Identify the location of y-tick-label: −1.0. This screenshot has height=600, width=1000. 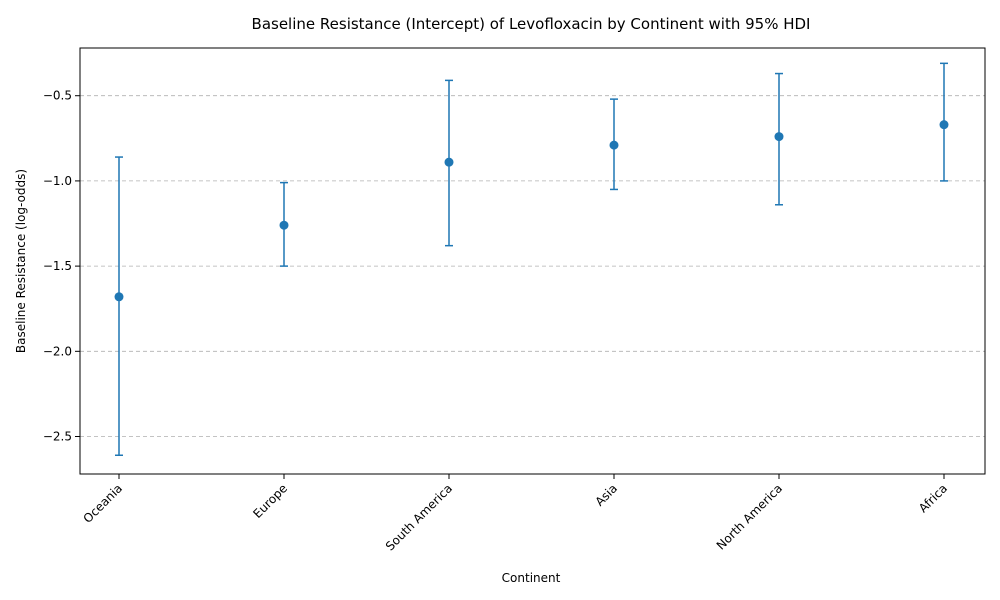
(57, 181).